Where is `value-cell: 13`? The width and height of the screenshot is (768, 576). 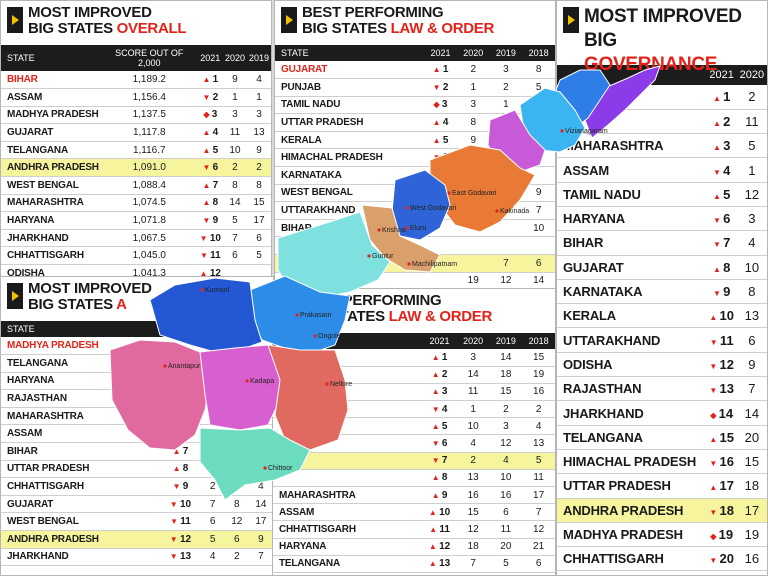 value-cell: 13 is located at coordinates (473, 478).